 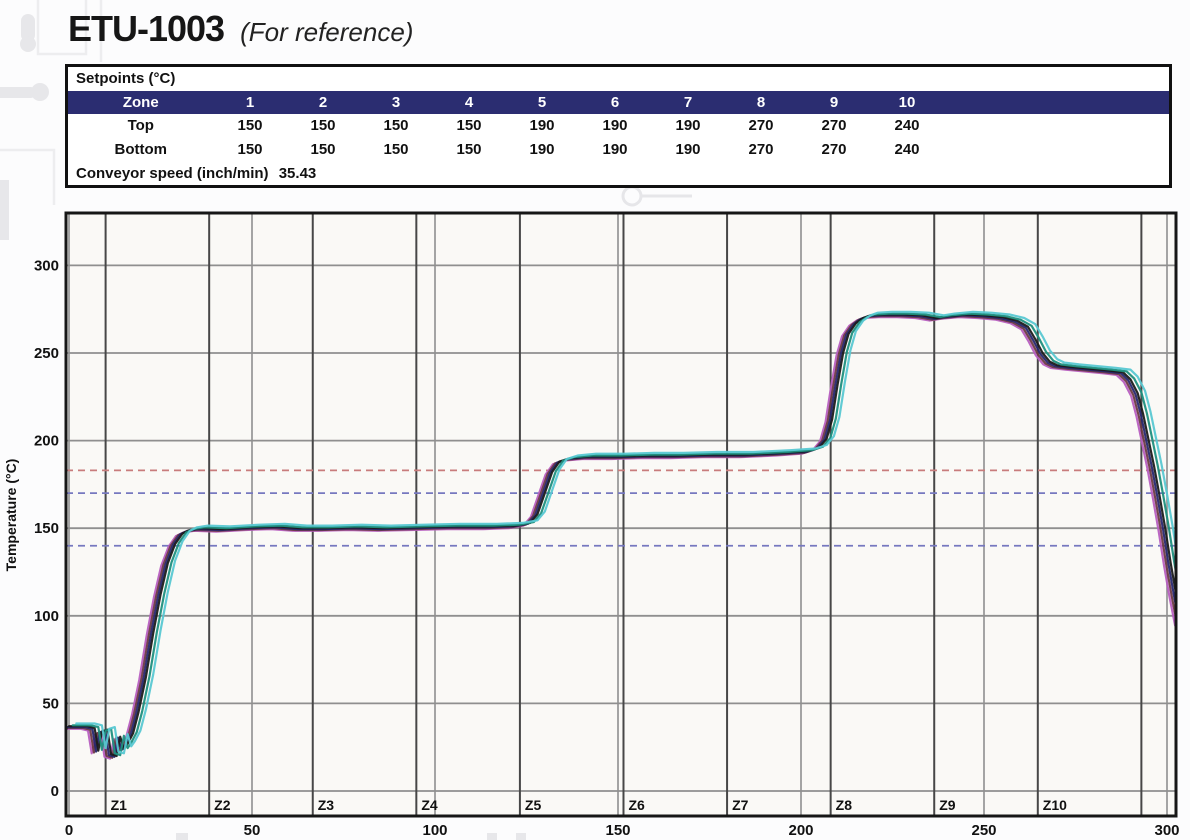 I want to click on conveyor-speed-label: Conveyor speed (inch/min), so click(x=172, y=173).